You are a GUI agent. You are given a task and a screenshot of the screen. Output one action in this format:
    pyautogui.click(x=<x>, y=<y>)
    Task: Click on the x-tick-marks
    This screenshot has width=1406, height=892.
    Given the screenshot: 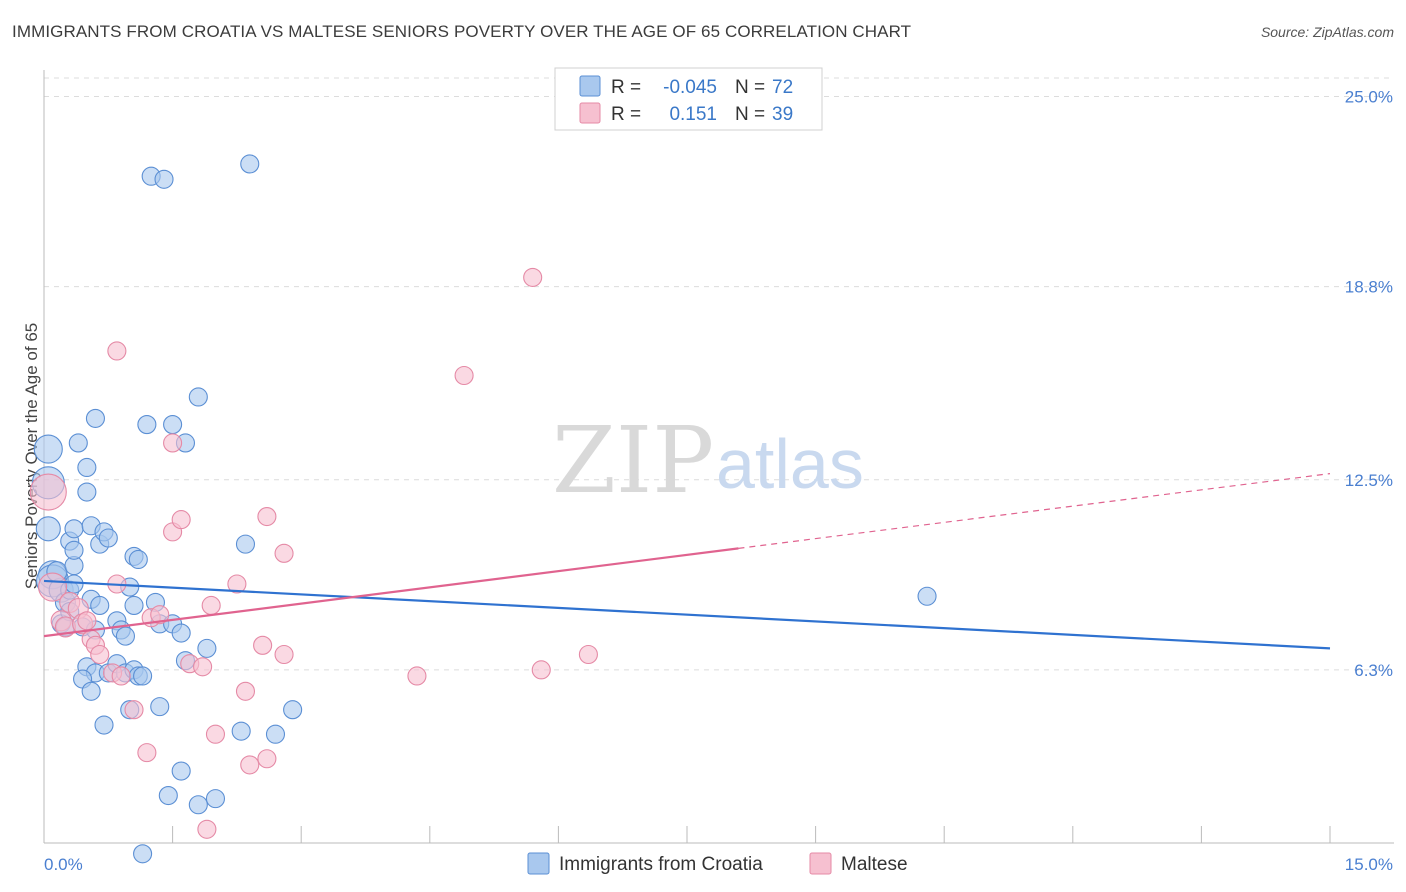 What is the action you would take?
    pyautogui.click(x=751, y=834)
    